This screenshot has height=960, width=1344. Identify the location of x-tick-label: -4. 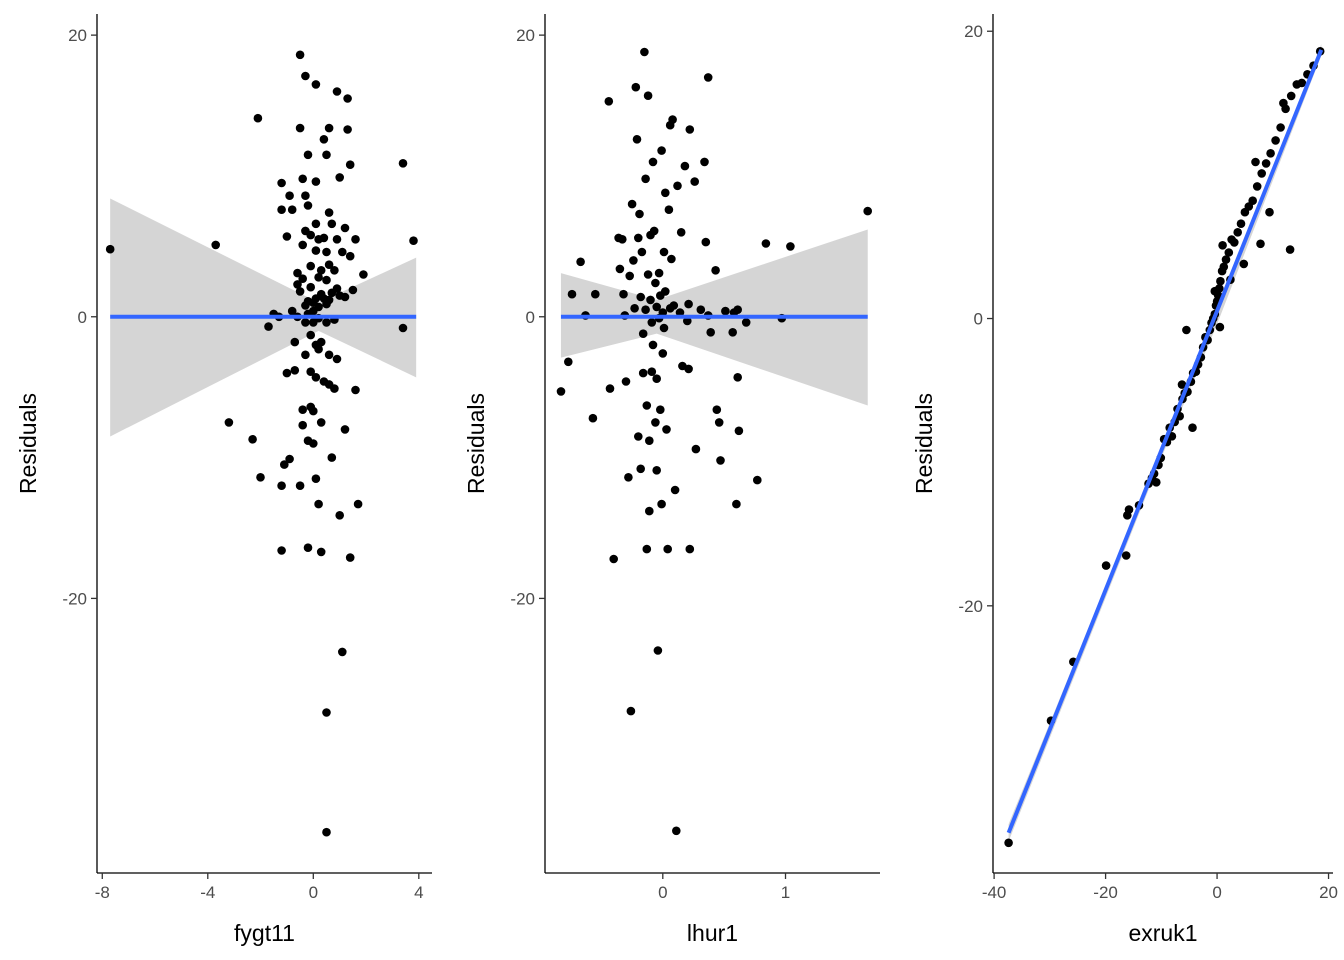
(207, 892).